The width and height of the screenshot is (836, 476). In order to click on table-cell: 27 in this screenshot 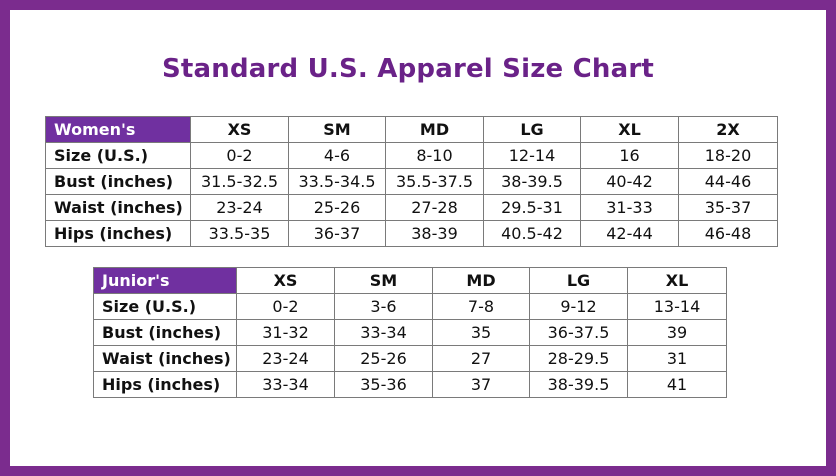, I will do `click(481, 358)`.